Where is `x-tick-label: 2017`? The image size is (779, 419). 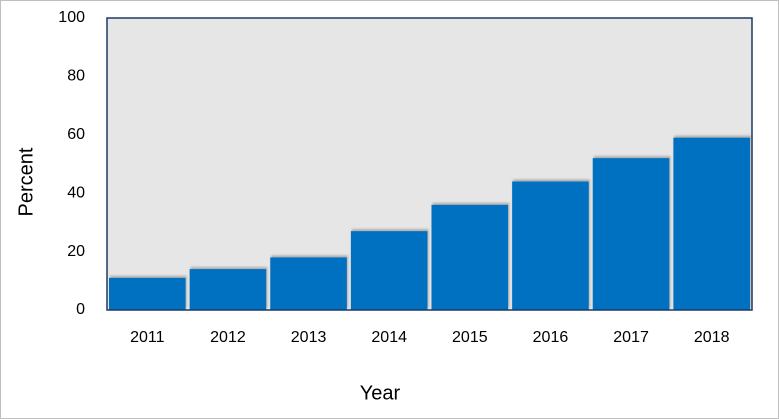
x-tick-label: 2017 is located at coordinates (631, 337).